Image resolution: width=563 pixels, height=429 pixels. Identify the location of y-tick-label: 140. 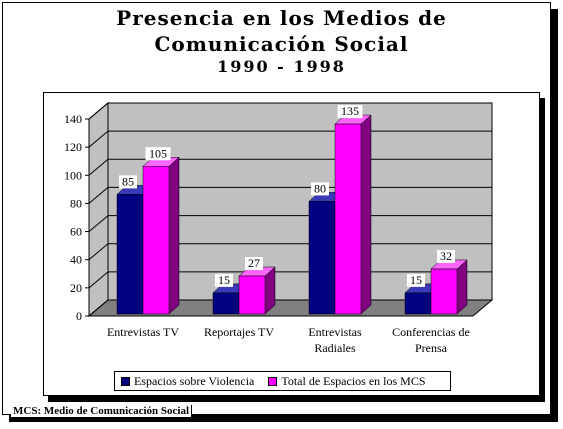
(73, 119).